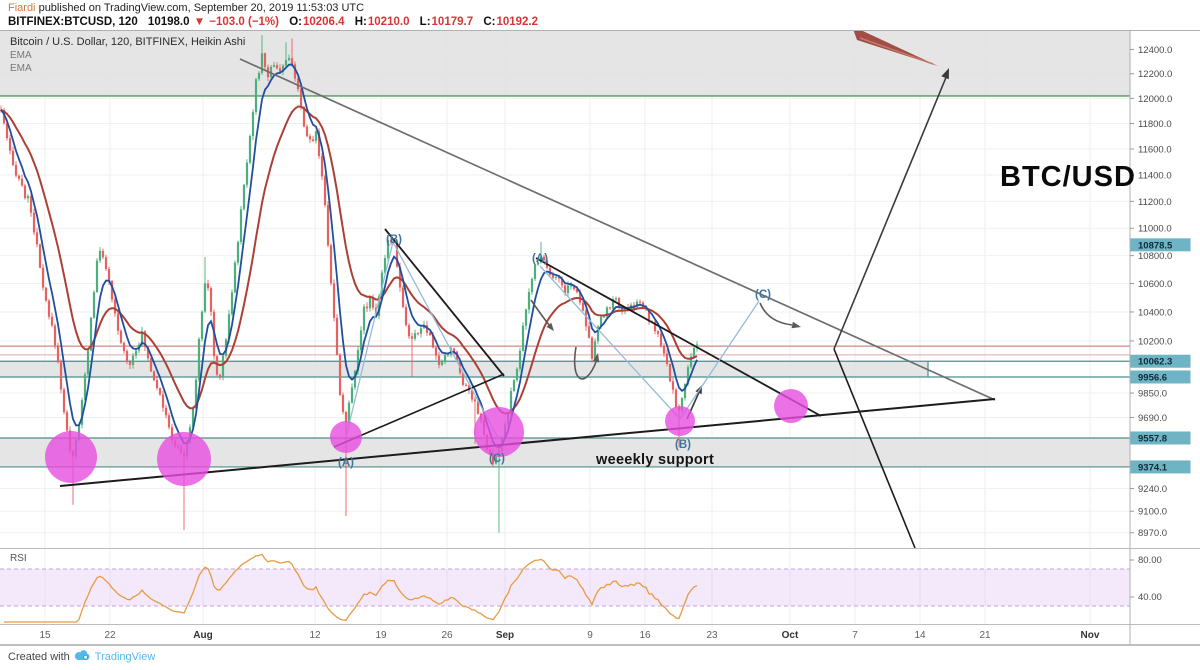 Image resolution: width=1200 pixels, height=670 pixels. Describe the element at coordinates (315, 635) in the screenshot. I see `time-tick-label: 12` at that location.